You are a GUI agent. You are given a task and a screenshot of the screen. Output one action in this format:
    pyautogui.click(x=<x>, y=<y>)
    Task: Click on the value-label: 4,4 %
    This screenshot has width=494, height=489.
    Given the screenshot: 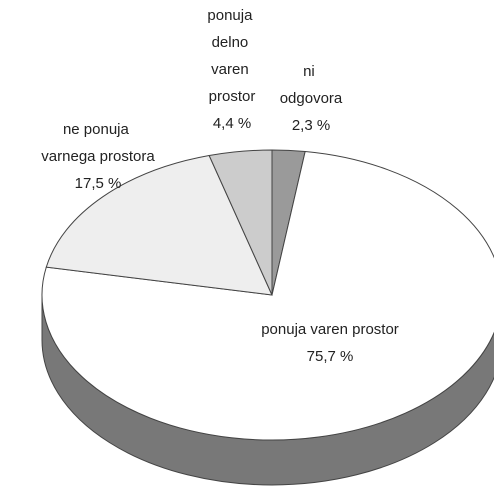 What is the action you would take?
    pyautogui.click(x=232, y=123)
    